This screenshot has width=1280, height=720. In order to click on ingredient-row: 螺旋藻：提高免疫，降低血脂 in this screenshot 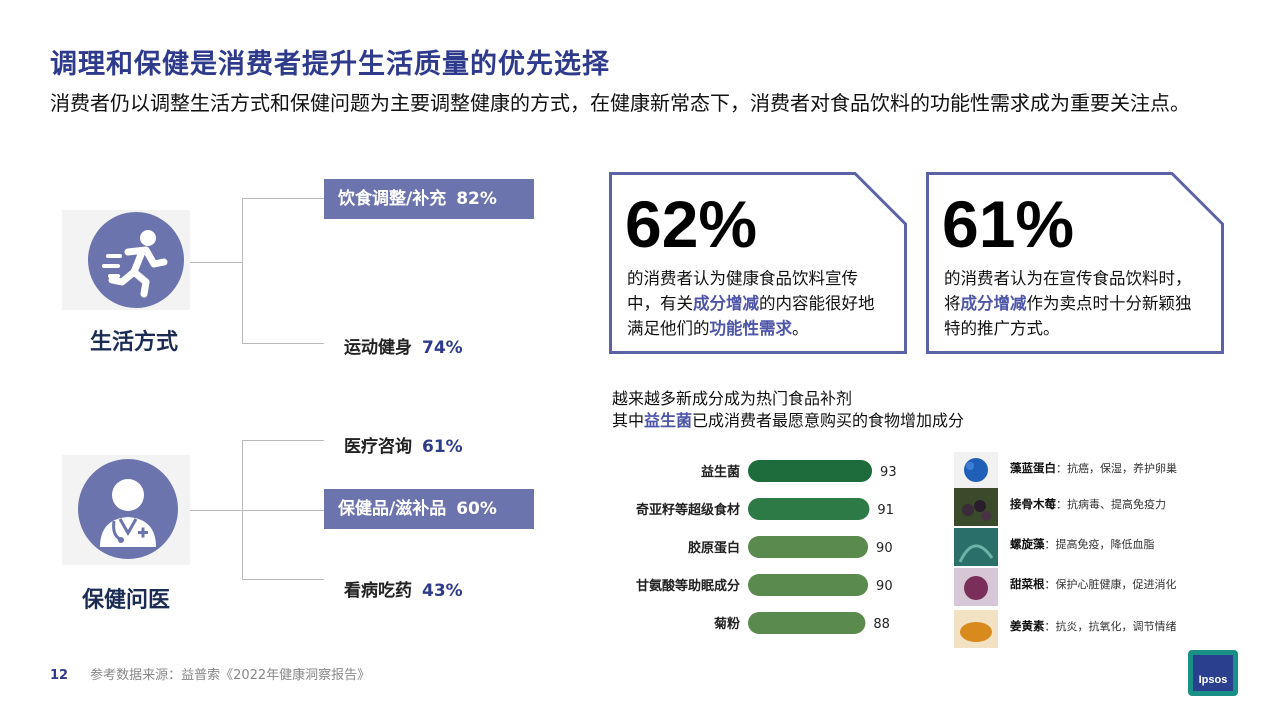, I will do `click(1104, 547)`.